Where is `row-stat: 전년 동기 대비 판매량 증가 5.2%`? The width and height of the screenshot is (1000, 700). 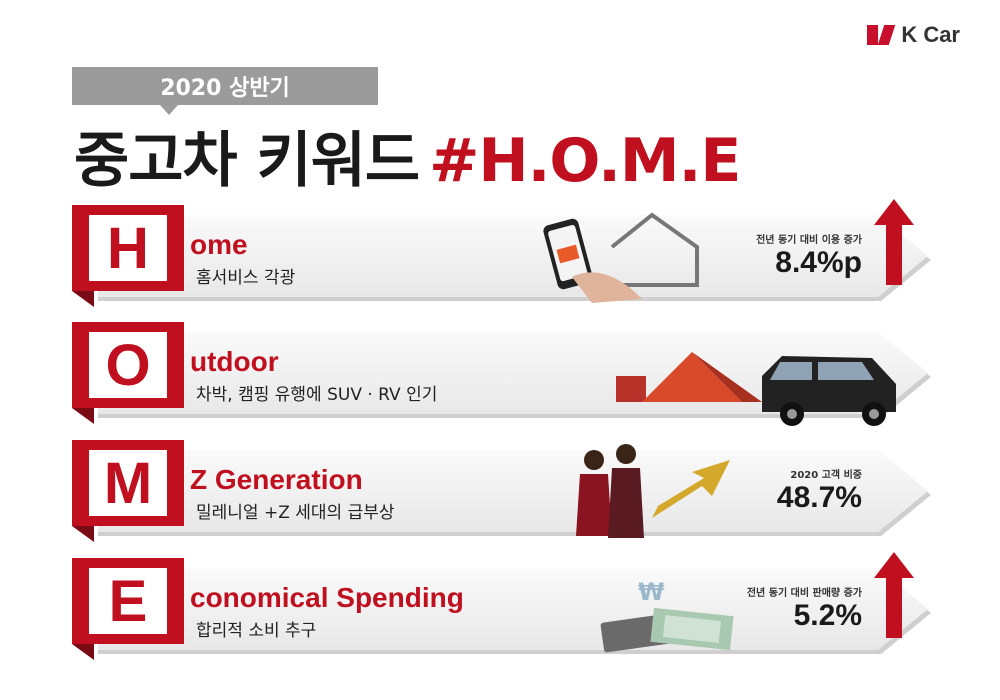
row-stat: 전년 동기 대비 판매량 증가 5.2% is located at coordinates (804, 608).